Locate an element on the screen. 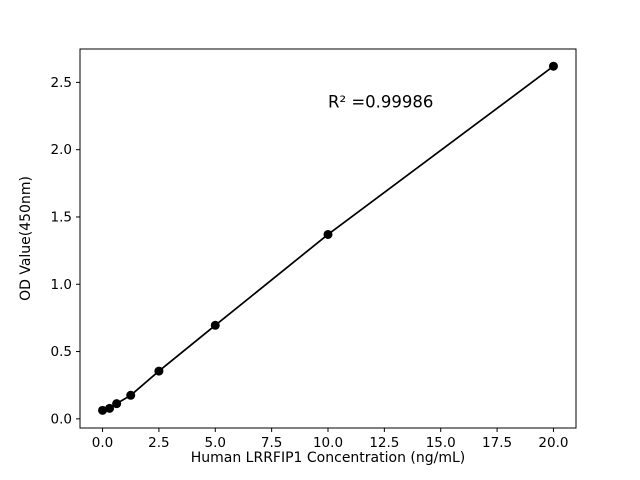 The width and height of the screenshot is (640, 480). x-tick-label: 17.5 is located at coordinates (497, 443).